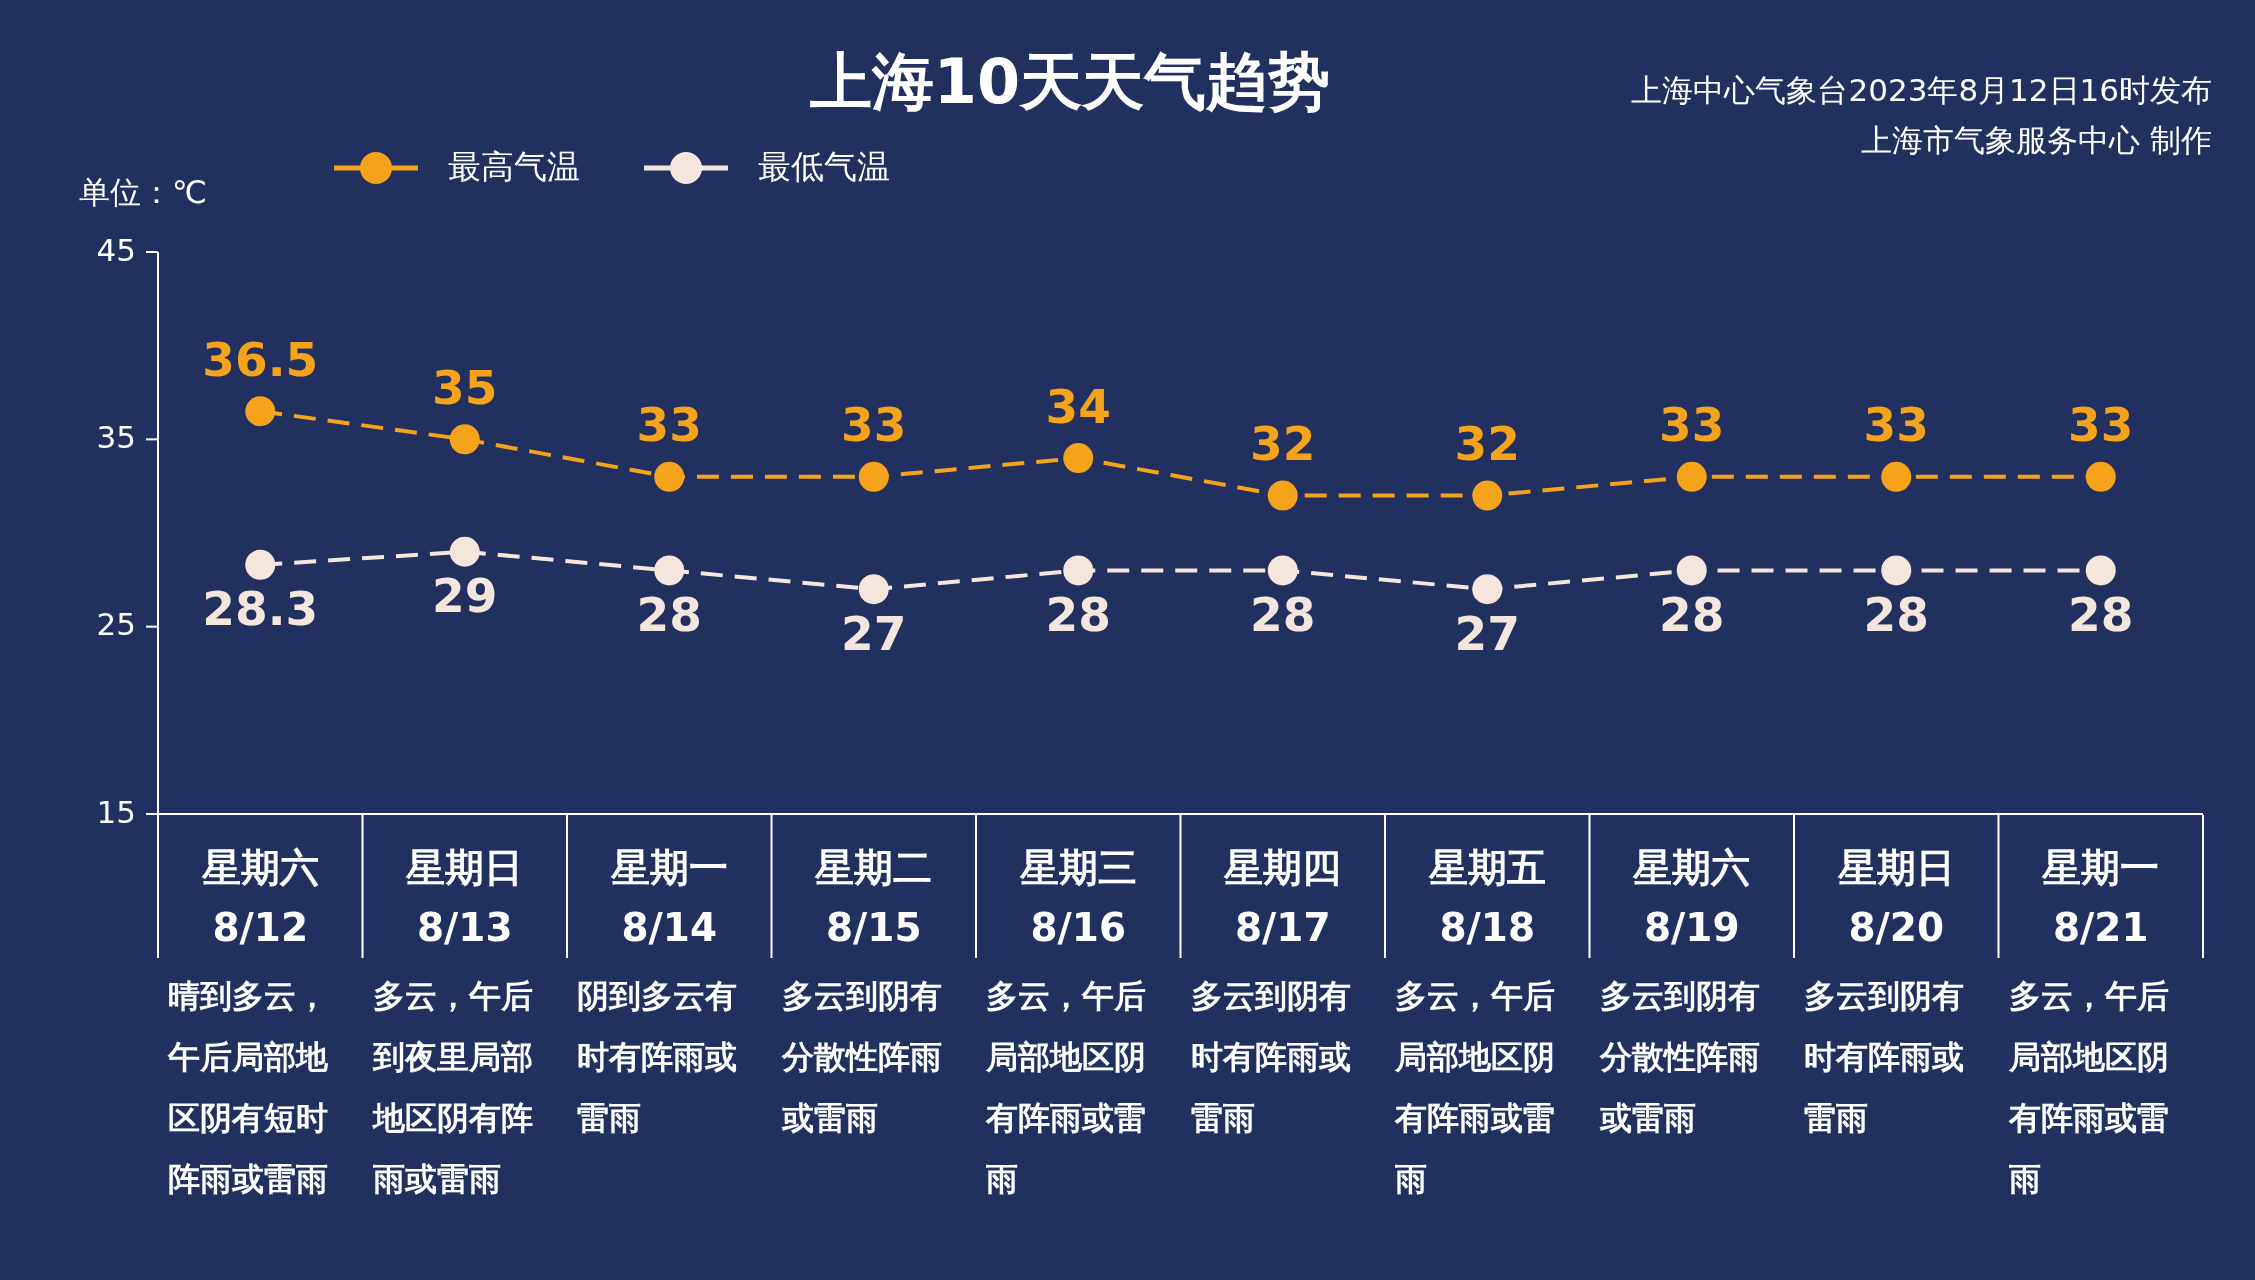  Describe the element at coordinates (116, 811) in the screenshot. I see `ytick: 15` at that location.